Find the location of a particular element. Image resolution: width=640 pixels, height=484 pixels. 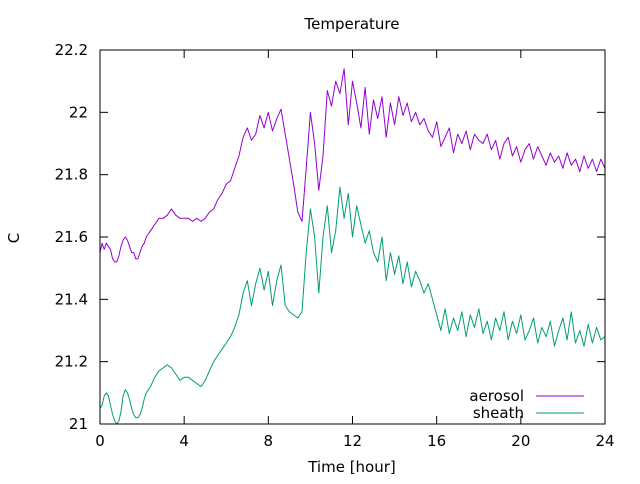

y-tick-label: 21.4 is located at coordinates (71, 299).